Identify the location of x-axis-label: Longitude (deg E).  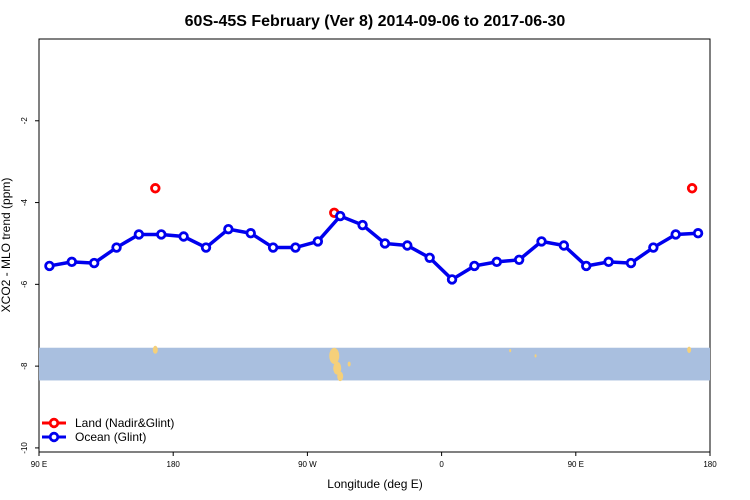
(374, 484).